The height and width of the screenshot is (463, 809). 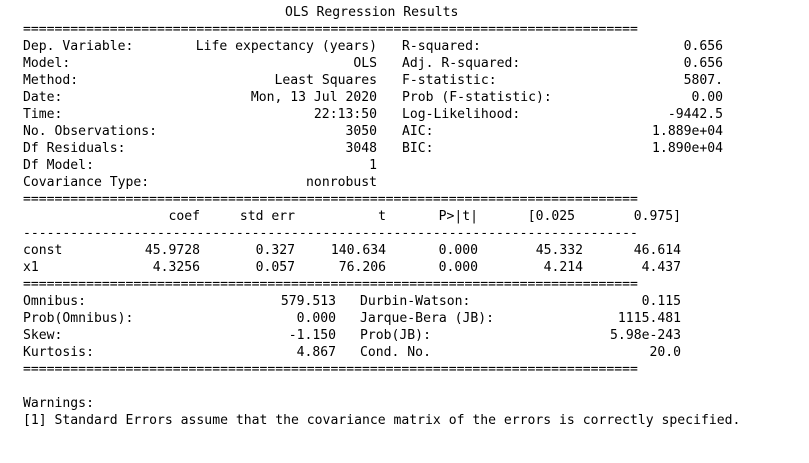 What do you see at coordinates (413, 403) in the screenshot?
I see `warnings-heading-row: Warnings:` at bounding box center [413, 403].